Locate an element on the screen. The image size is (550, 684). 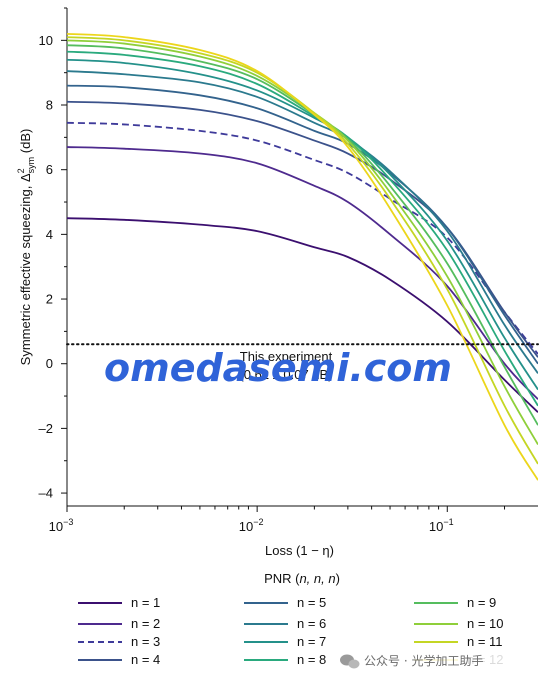
y-tick-label: 0 is located at coordinates (49, 363).